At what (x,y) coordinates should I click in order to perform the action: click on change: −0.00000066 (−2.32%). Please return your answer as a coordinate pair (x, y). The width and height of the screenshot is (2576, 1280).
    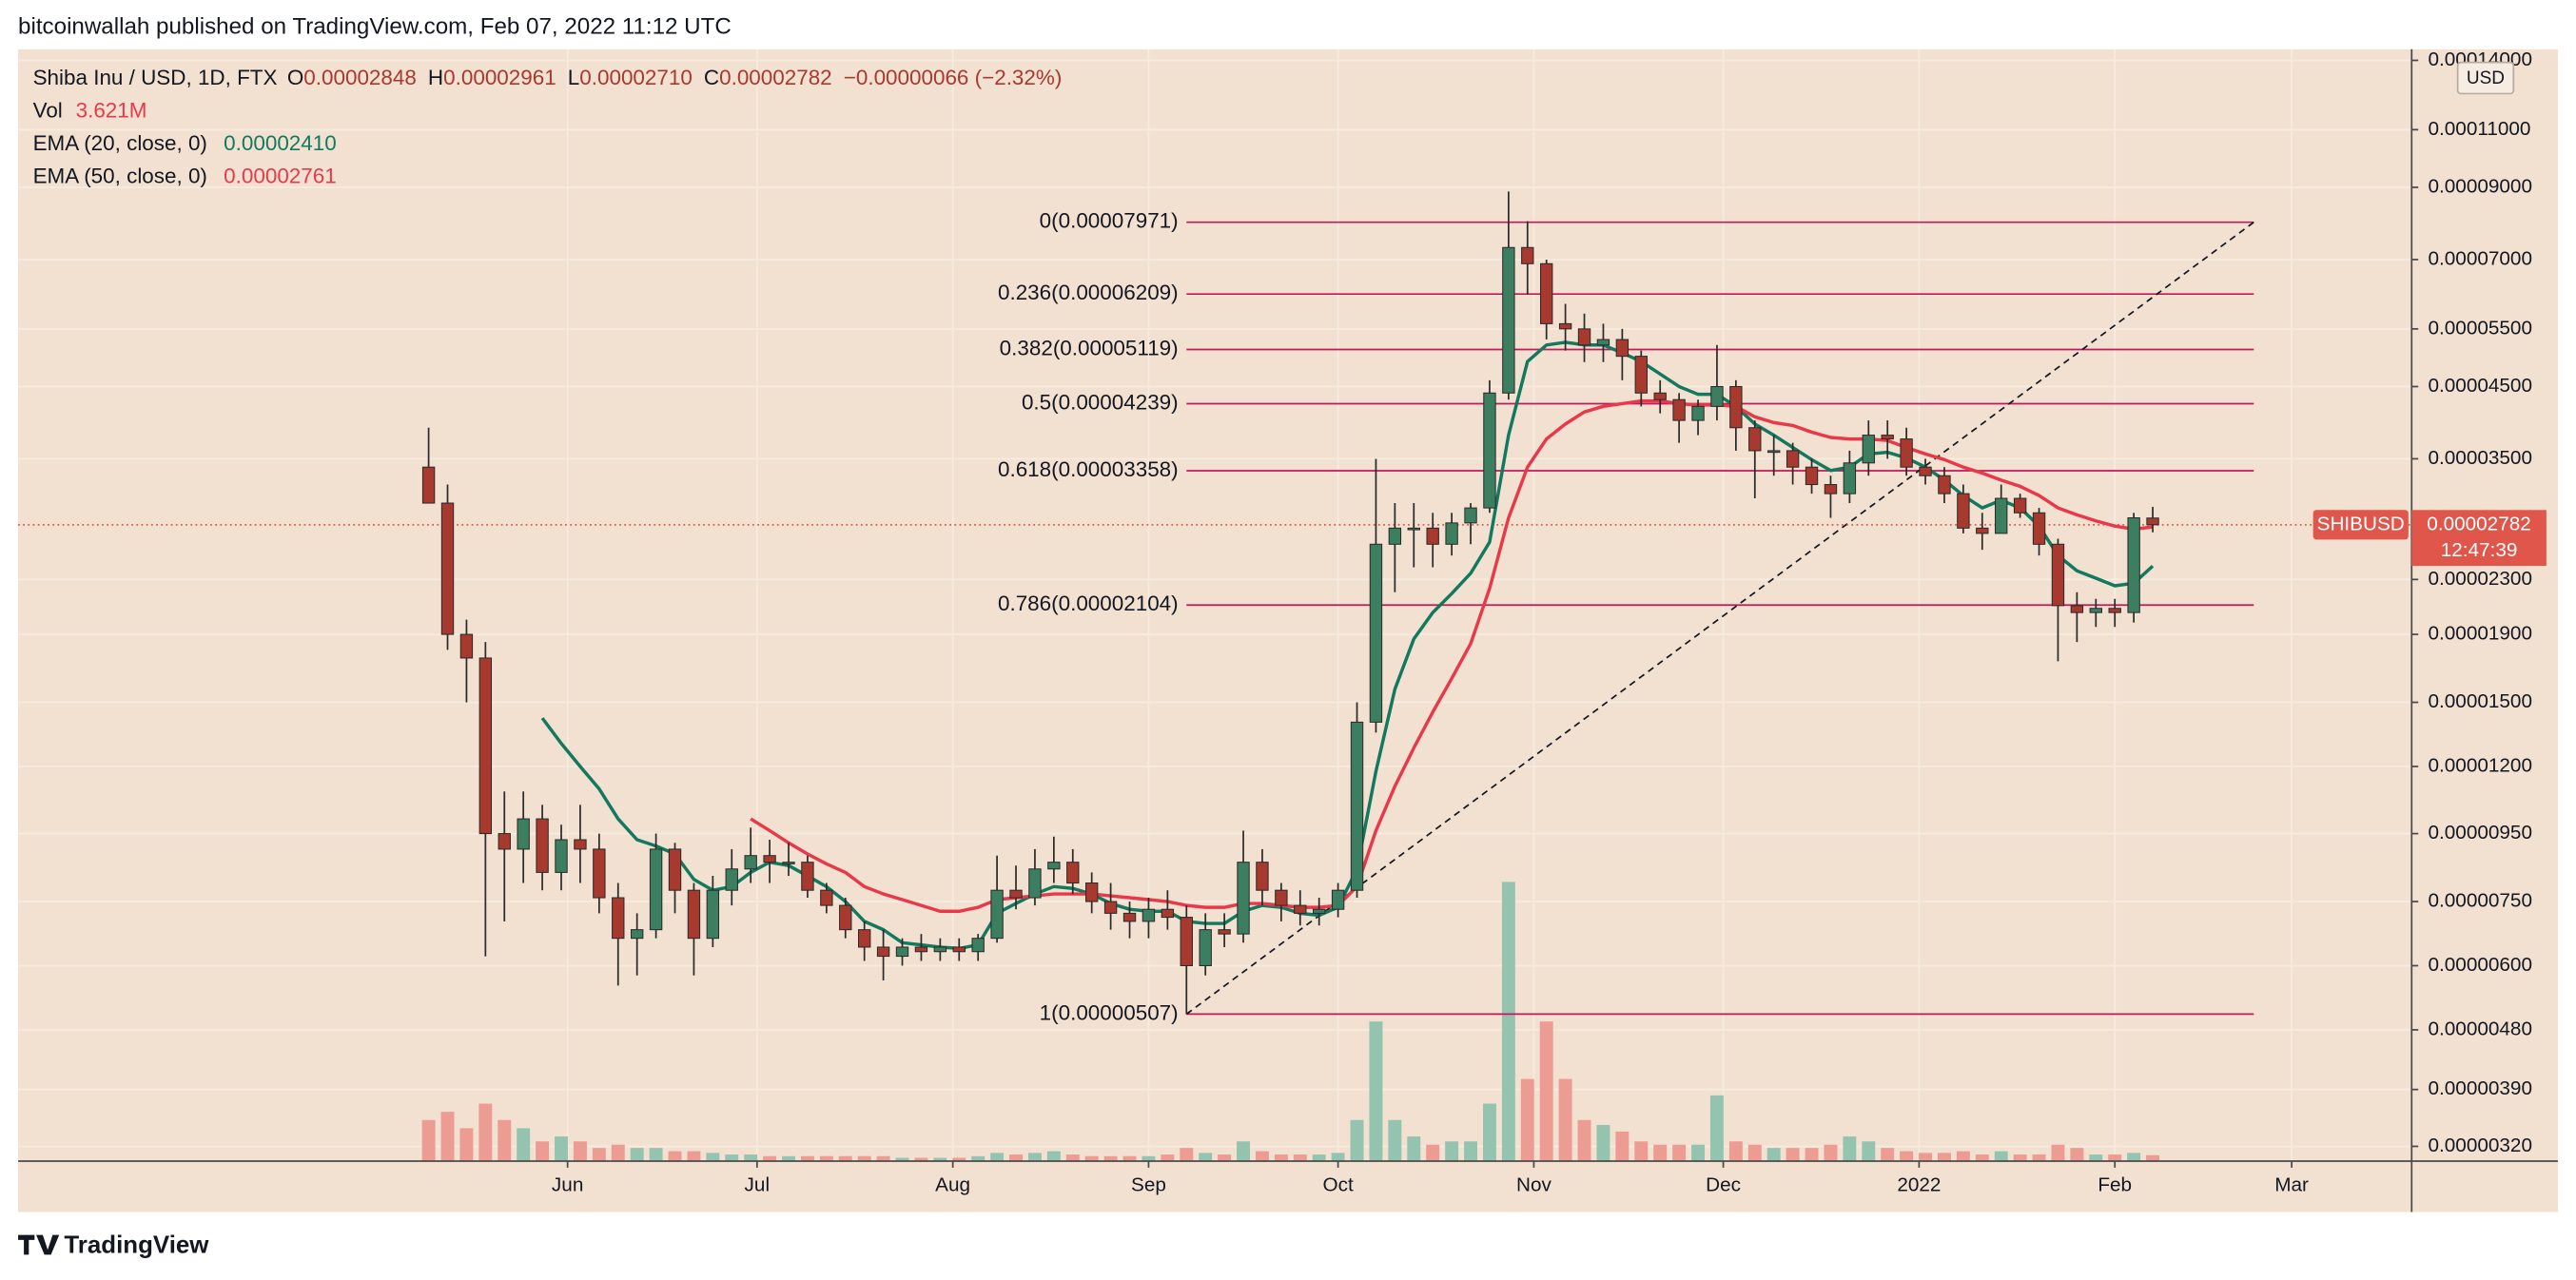
    Looking at the image, I should click on (954, 77).